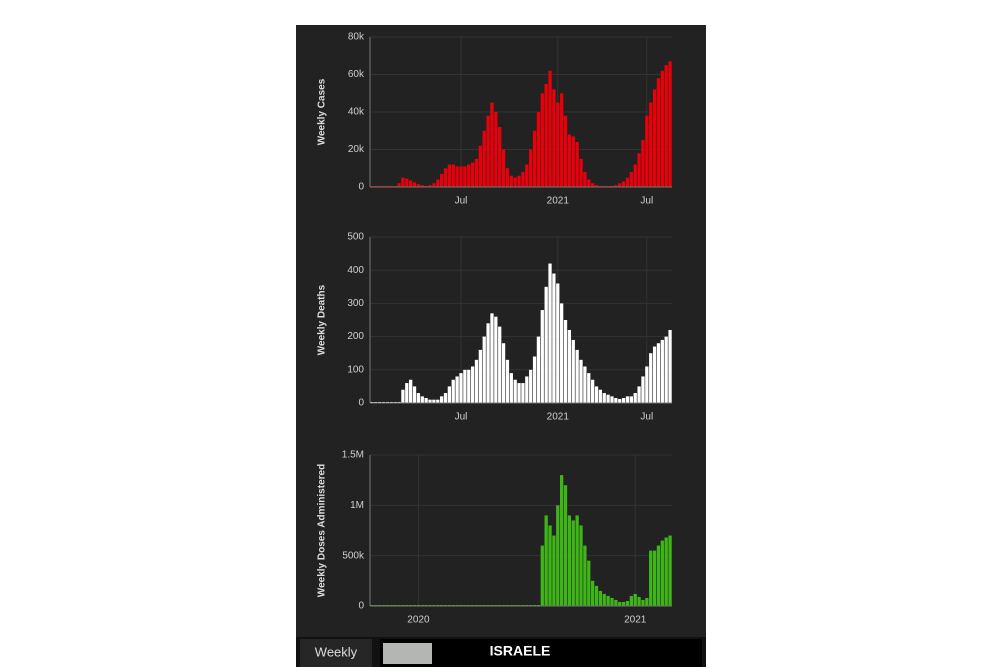 The width and height of the screenshot is (1000, 672). I want to click on y-axis-label: Weekly Doses Administered, so click(322, 530).